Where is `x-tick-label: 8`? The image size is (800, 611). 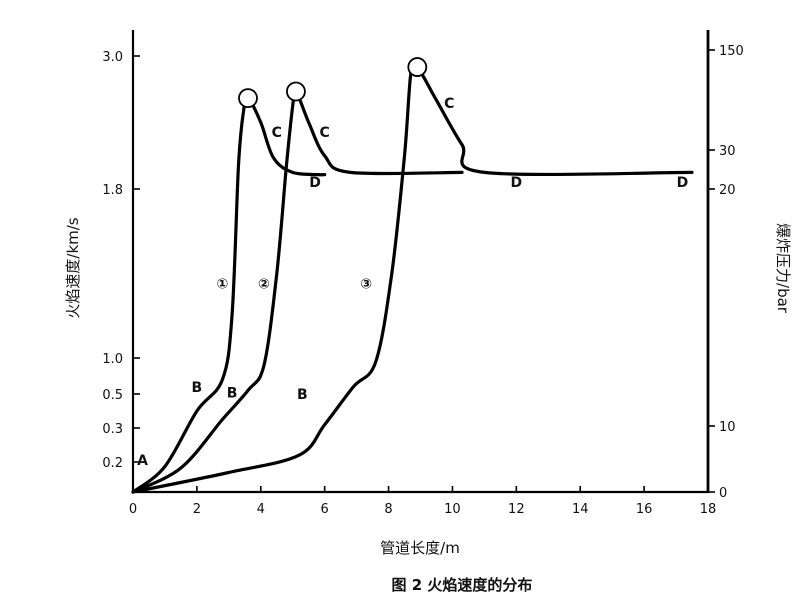 x-tick-label: 8 is located at coordinates (388, 509).